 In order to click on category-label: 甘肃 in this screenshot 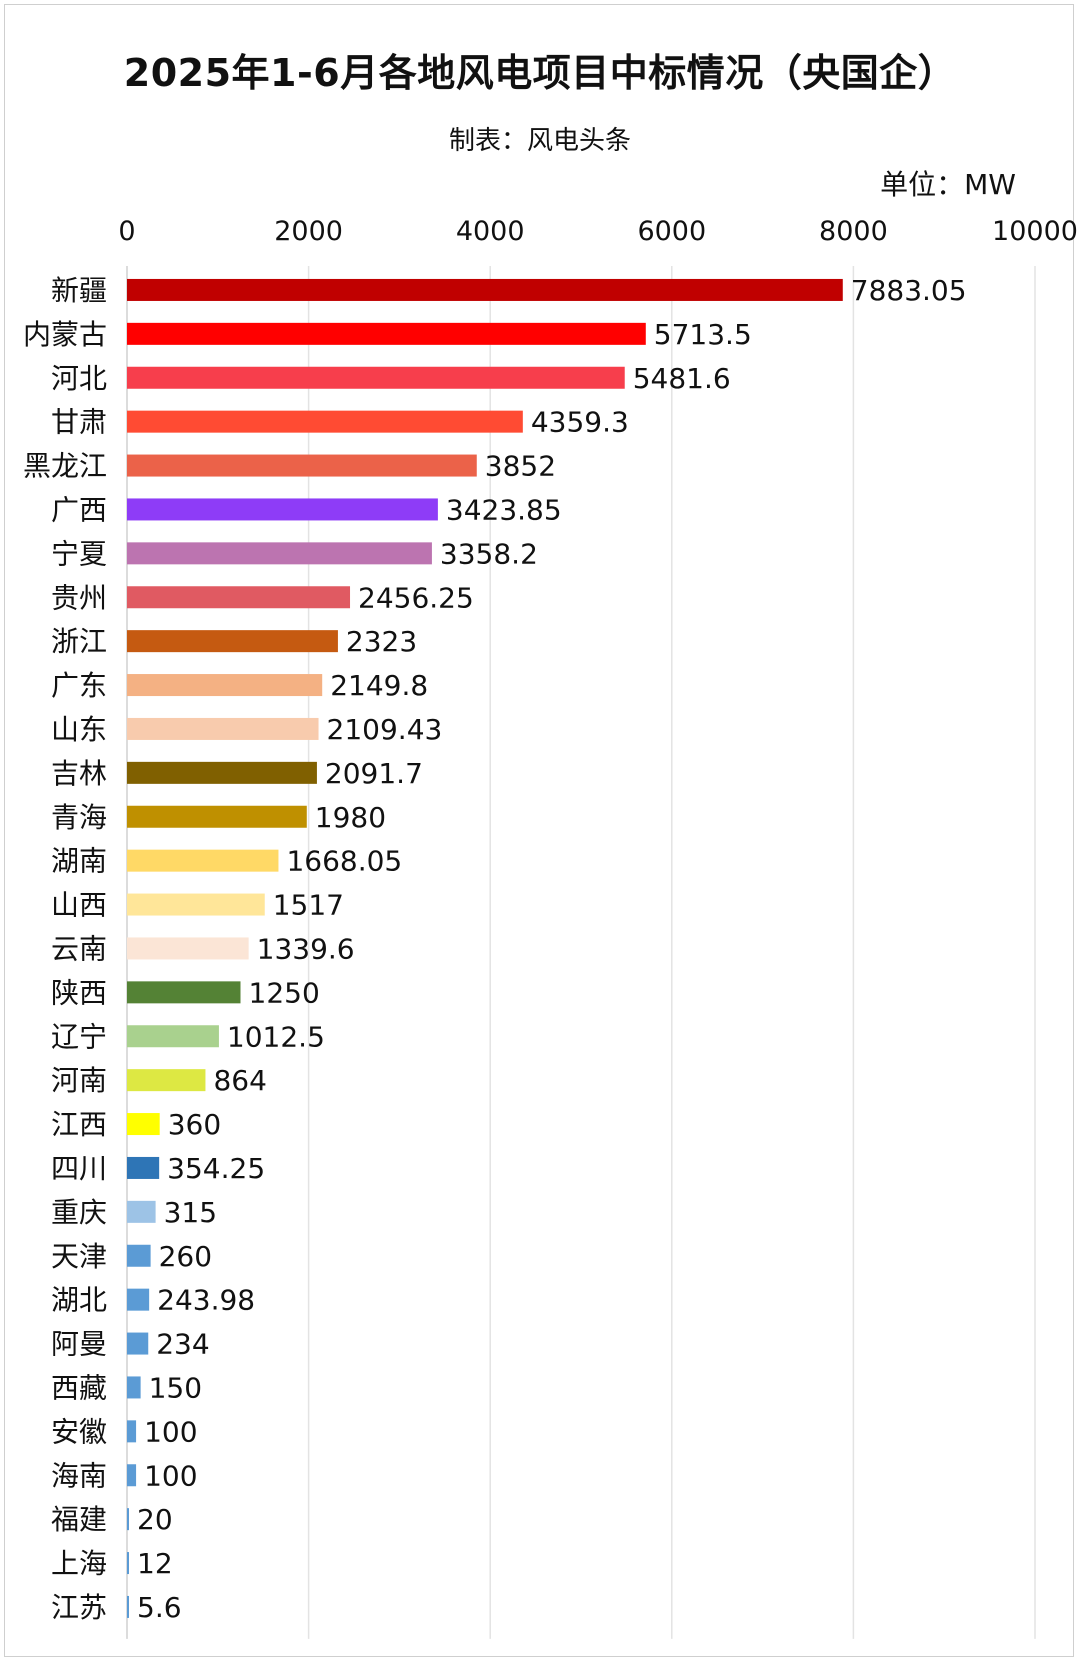, I will do `click(79, 422)`.